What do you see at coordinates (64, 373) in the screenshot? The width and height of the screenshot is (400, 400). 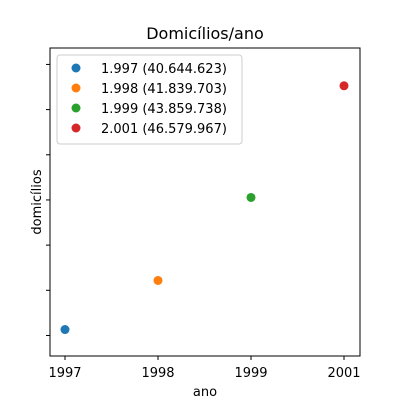 I see `x-tick-label: 1997` at bounding box center [64, 373].